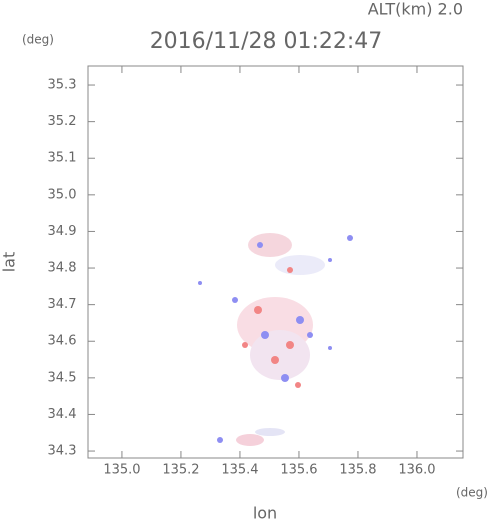  I want to click on y-axis-label: lat, so click(9, 262).